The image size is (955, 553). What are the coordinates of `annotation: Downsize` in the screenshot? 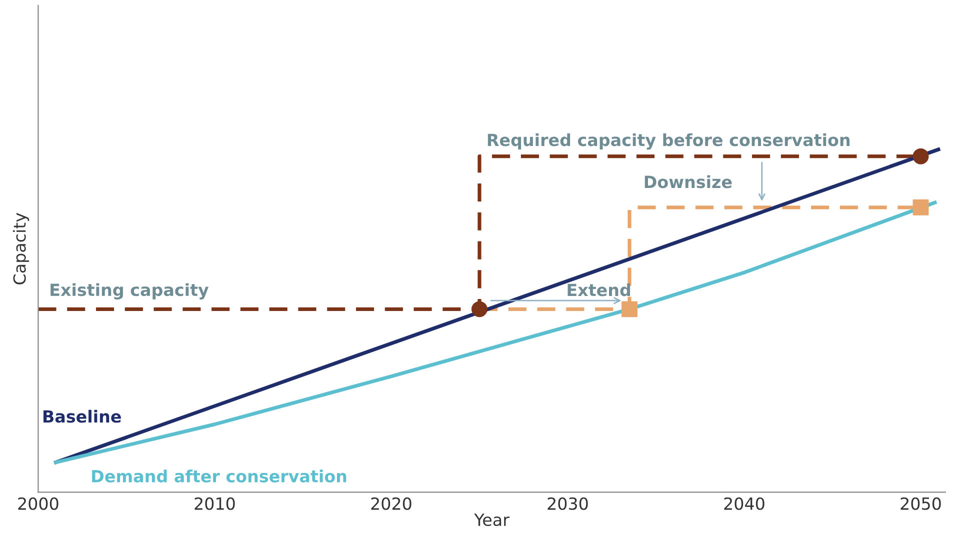 It's located at (688, 181).